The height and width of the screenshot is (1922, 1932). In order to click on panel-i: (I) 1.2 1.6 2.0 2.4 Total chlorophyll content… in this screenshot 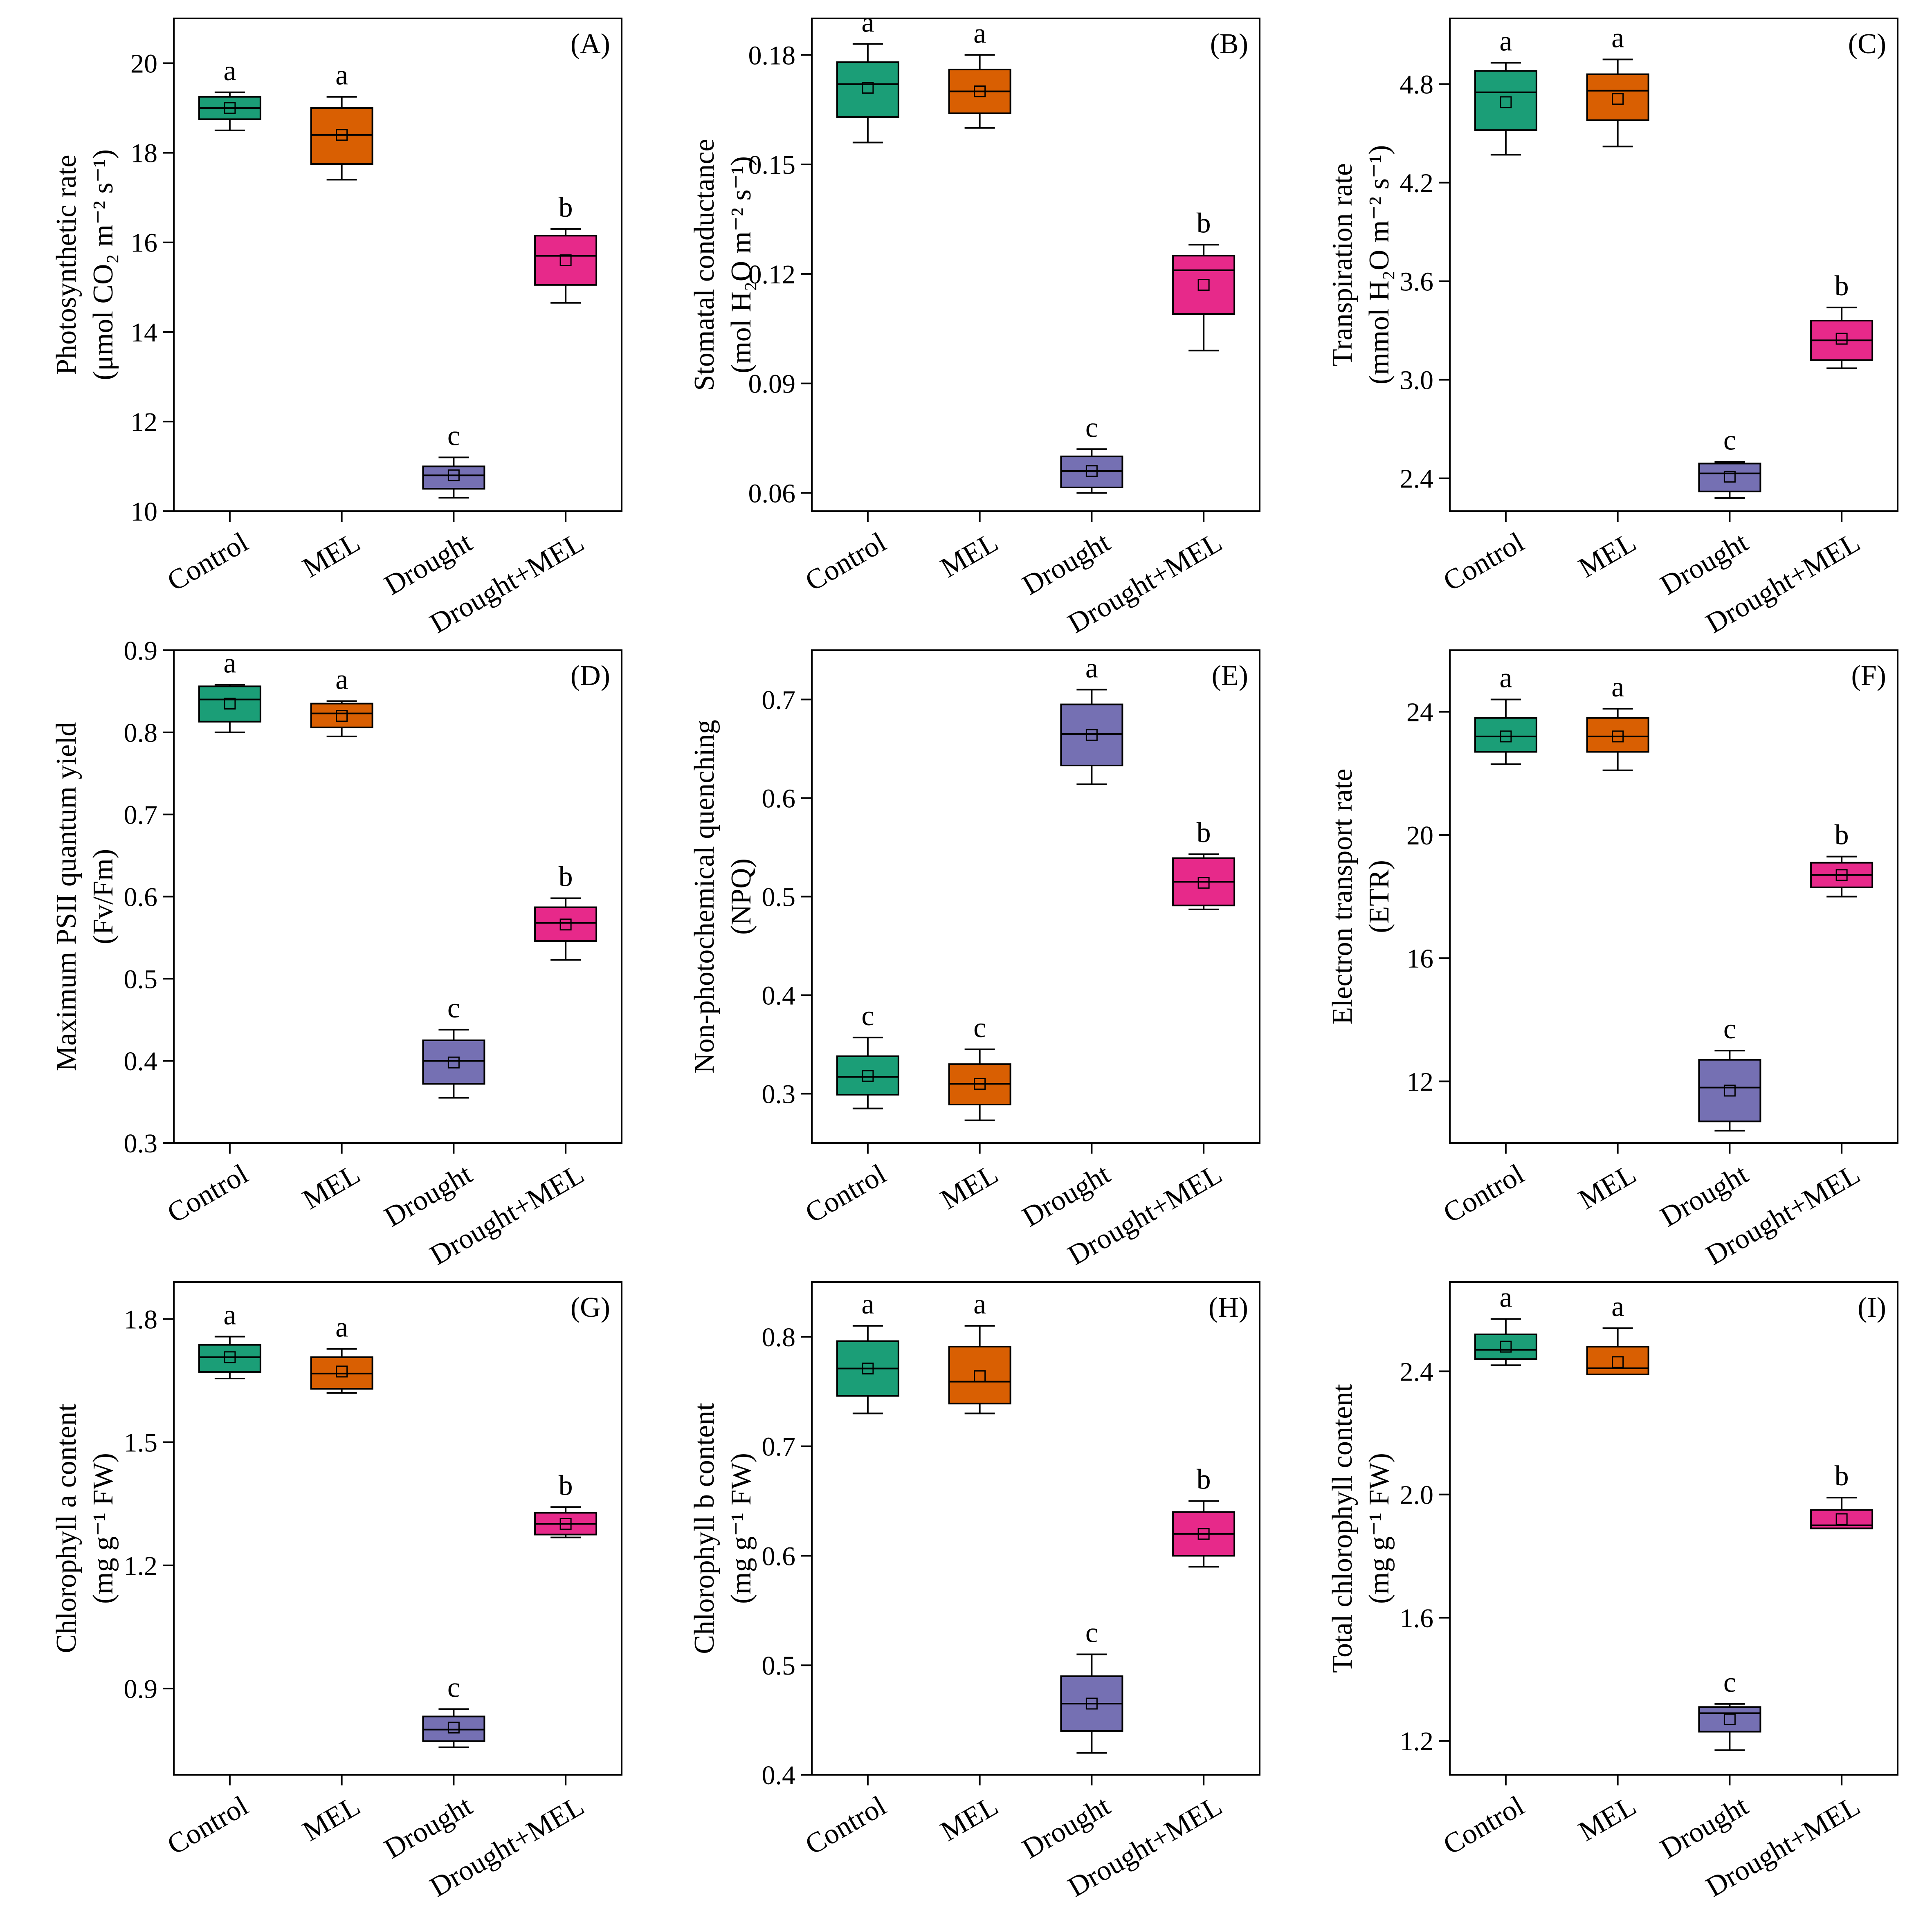, I will do `click(1613, 1592)`.